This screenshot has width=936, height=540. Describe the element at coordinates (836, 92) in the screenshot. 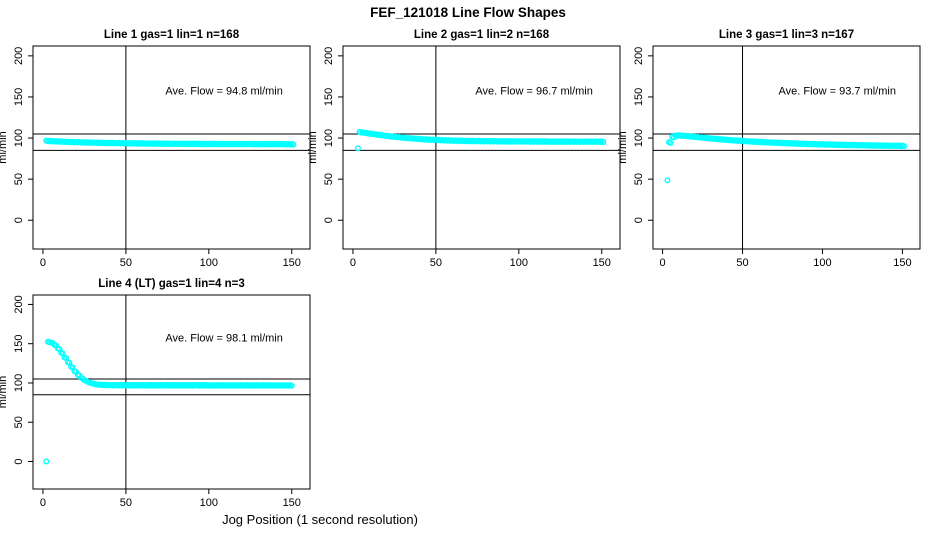

I see `ave-flow-annotation: Ave. Flow = 93.7 ml/min` at that location.